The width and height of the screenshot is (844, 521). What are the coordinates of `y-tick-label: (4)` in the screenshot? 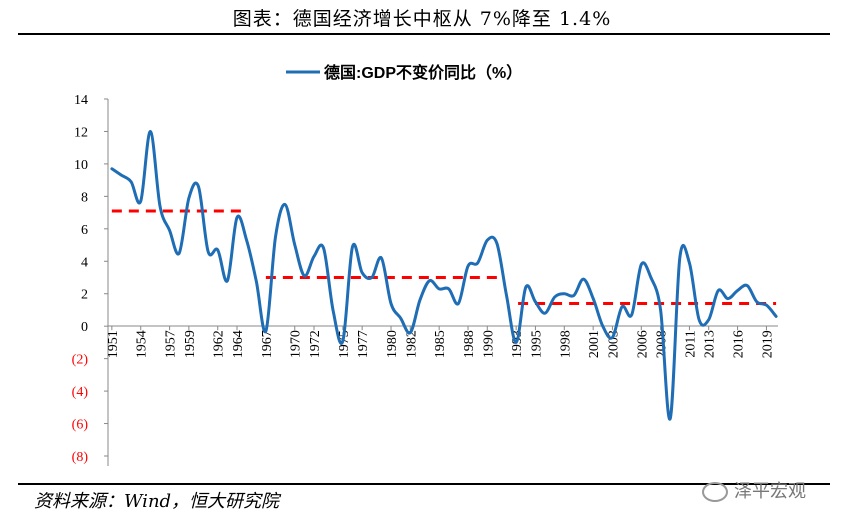 It's located at (80, 392).